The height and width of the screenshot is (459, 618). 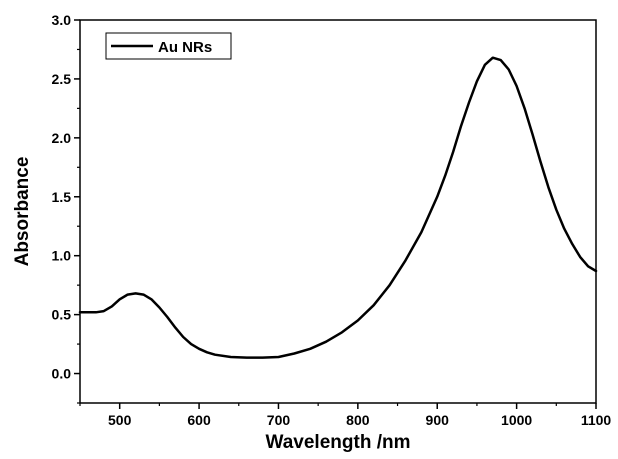 I want to click on x-tick-label: 900, so click(x=438, y=420).